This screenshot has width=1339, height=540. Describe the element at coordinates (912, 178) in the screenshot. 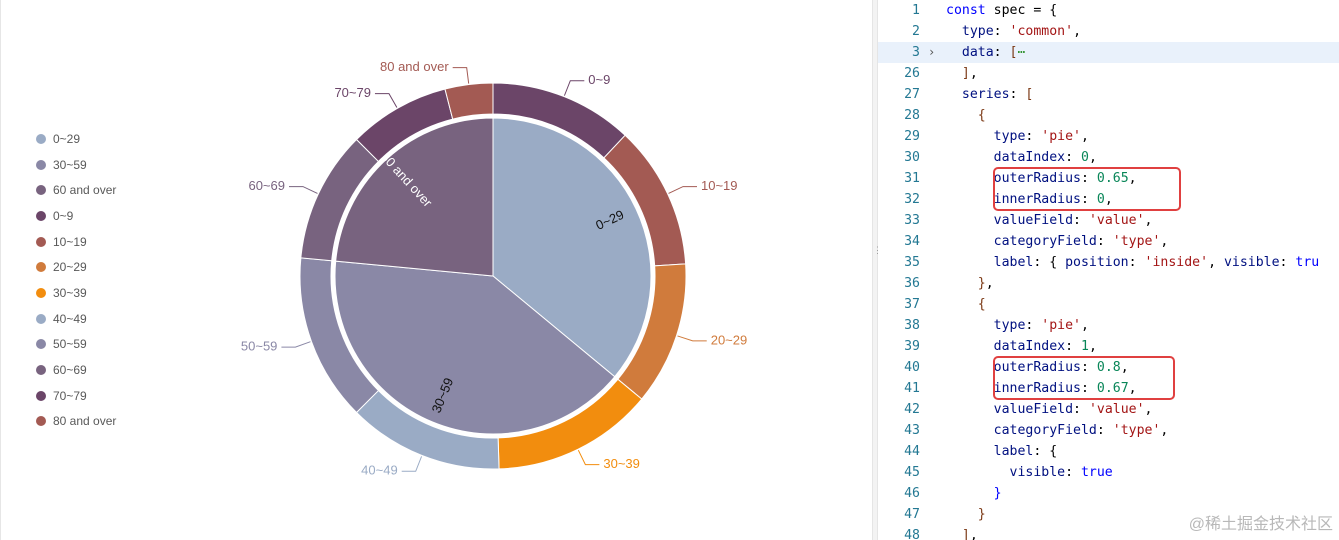

I see `line-number: 31` at that location.